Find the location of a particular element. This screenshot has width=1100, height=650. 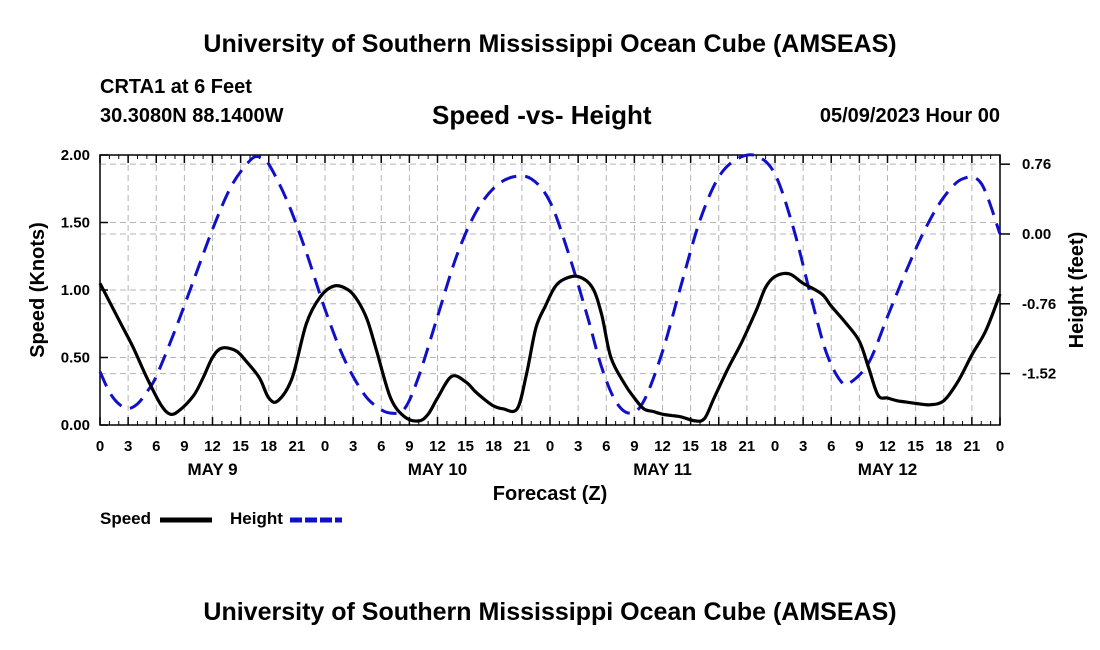

y2-axis-label: Height (feet) is located at coordinates (1077, 290).